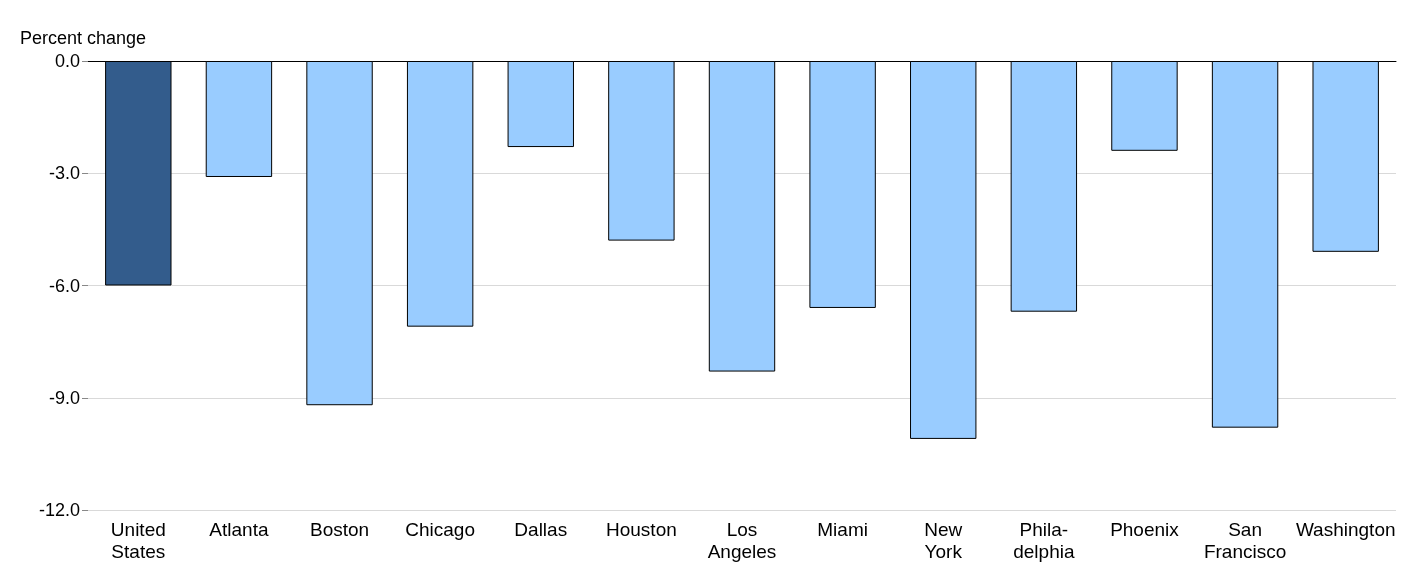 The width and height of the screenshot is (1418, 574). Describe the element at coordinates (64, 173) in the screenshot. I see `y-tick-label: -3.0` at that location.